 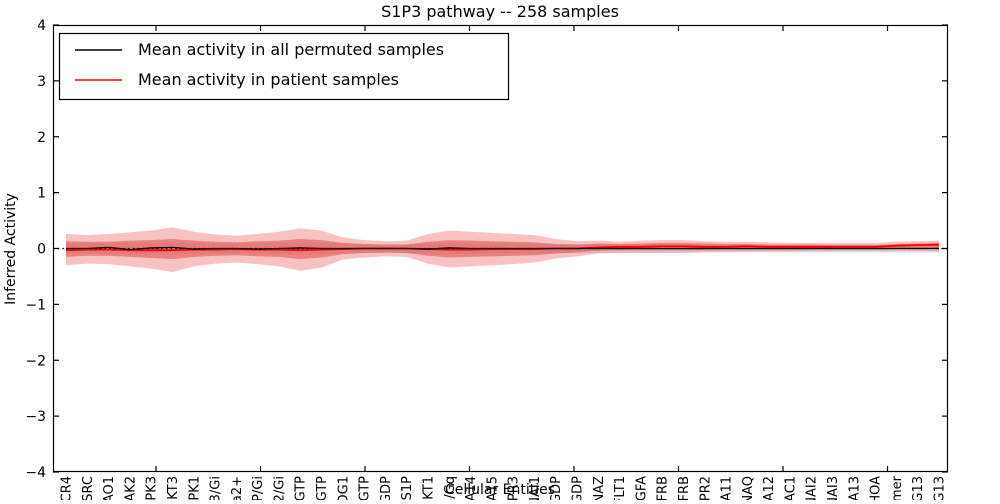 What do you see at coordinates (918, 488) in the screenshot?
I see `x-tick-label: G12/G13` at bounding box center [918, 488].